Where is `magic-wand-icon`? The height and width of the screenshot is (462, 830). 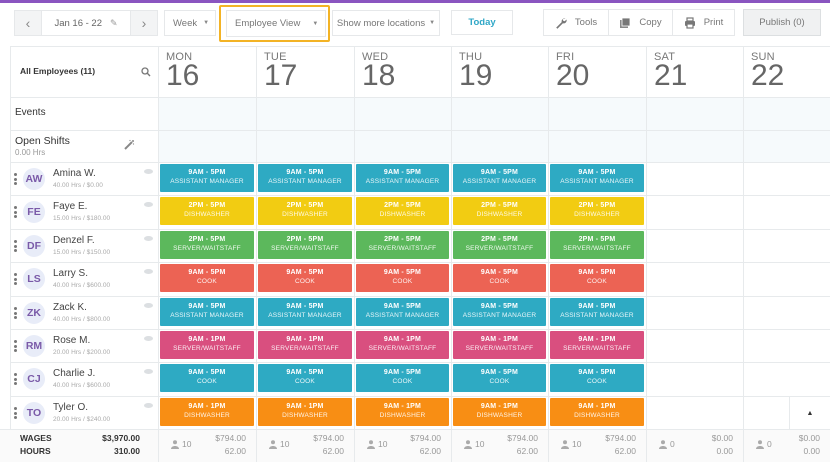
magic-wand-icon is located at coordinates (129, 145).